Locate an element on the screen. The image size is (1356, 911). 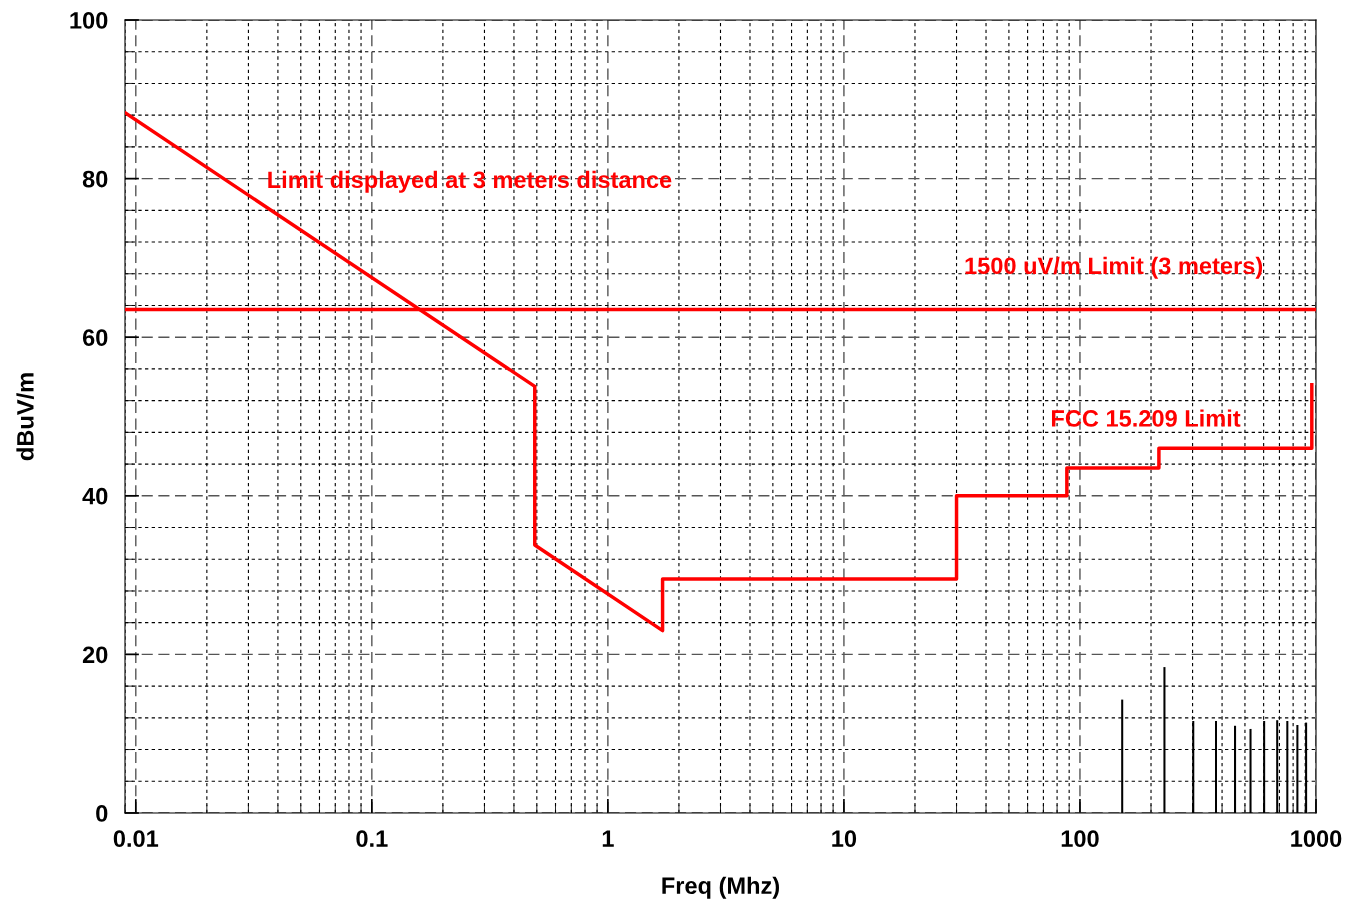
y-tick-label: 20 is located at coordinates (95, 655).